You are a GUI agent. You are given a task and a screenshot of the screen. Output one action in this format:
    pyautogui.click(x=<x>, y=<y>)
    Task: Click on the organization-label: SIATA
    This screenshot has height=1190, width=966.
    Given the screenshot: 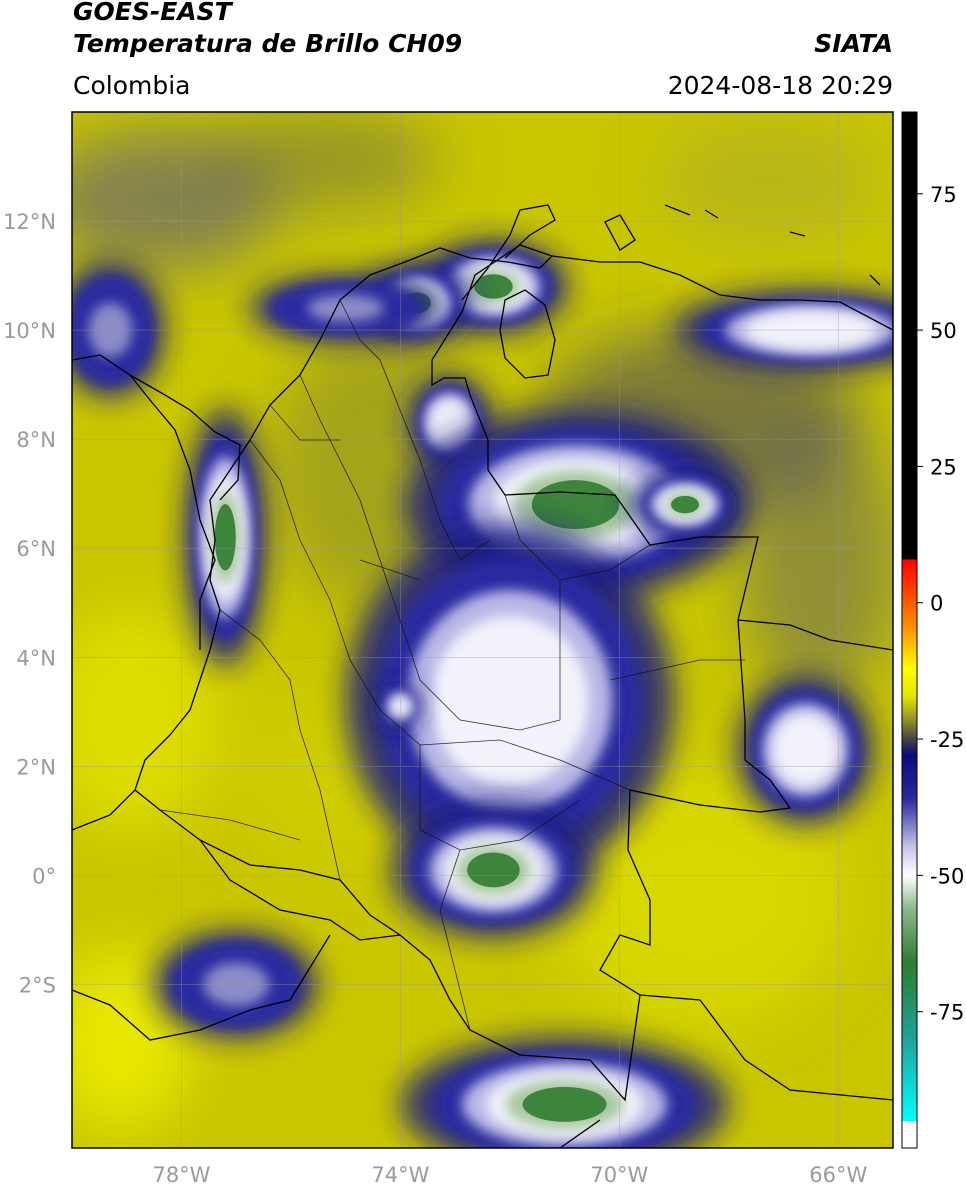 What is the action you would take?
    pyautogui.click(x=853, y=43)
    